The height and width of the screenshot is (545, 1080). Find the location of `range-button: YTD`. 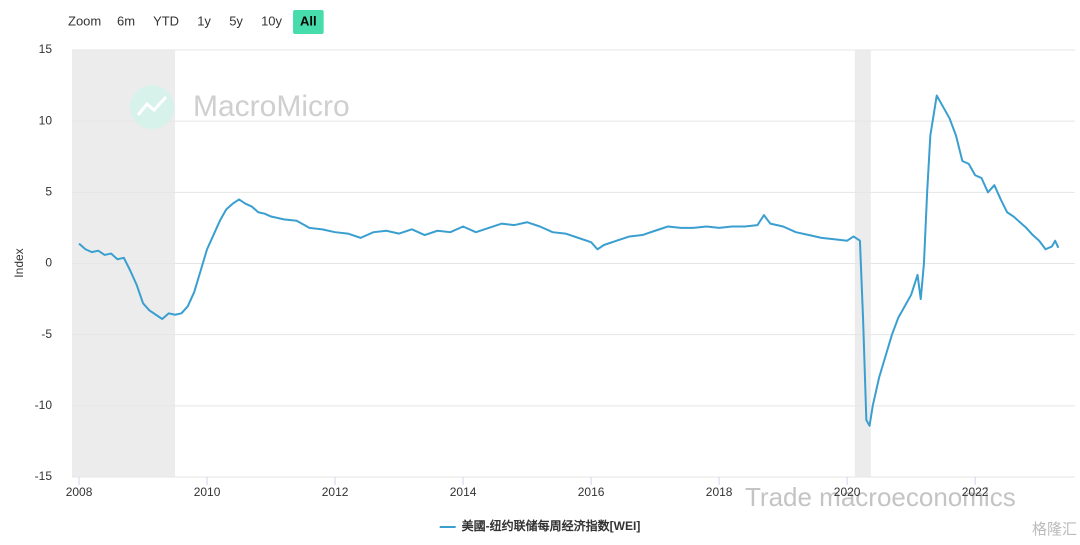

range-button: YTD is located at coordinates (166, 22).